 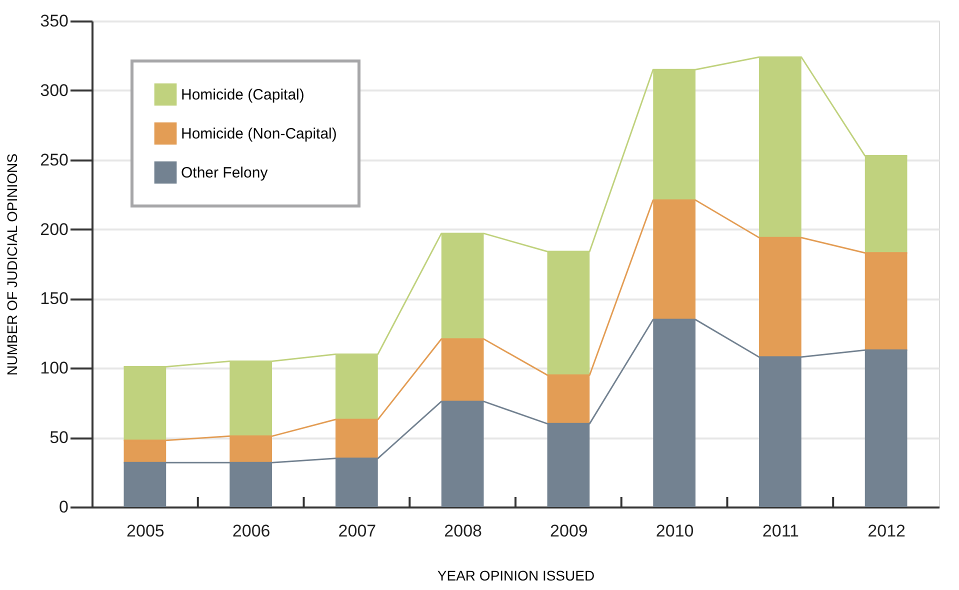 I want to click on y-tick-label: 150, so click(x=54, y=298).